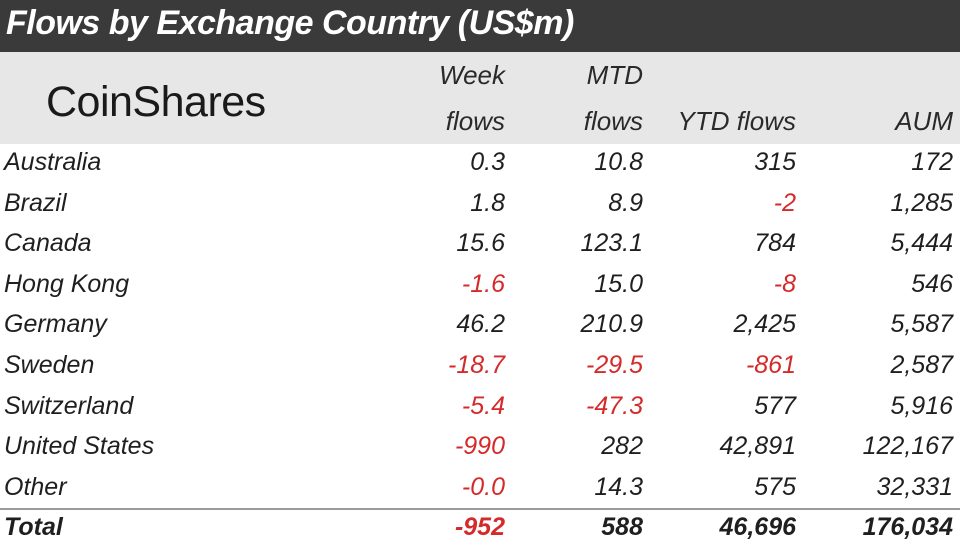 The height and width of the screenshot is (546, 960). What do you see at coordinates (921, 202) in the screenshot?
I see `table-cell: 1,285` at bounding box center [921, 202].